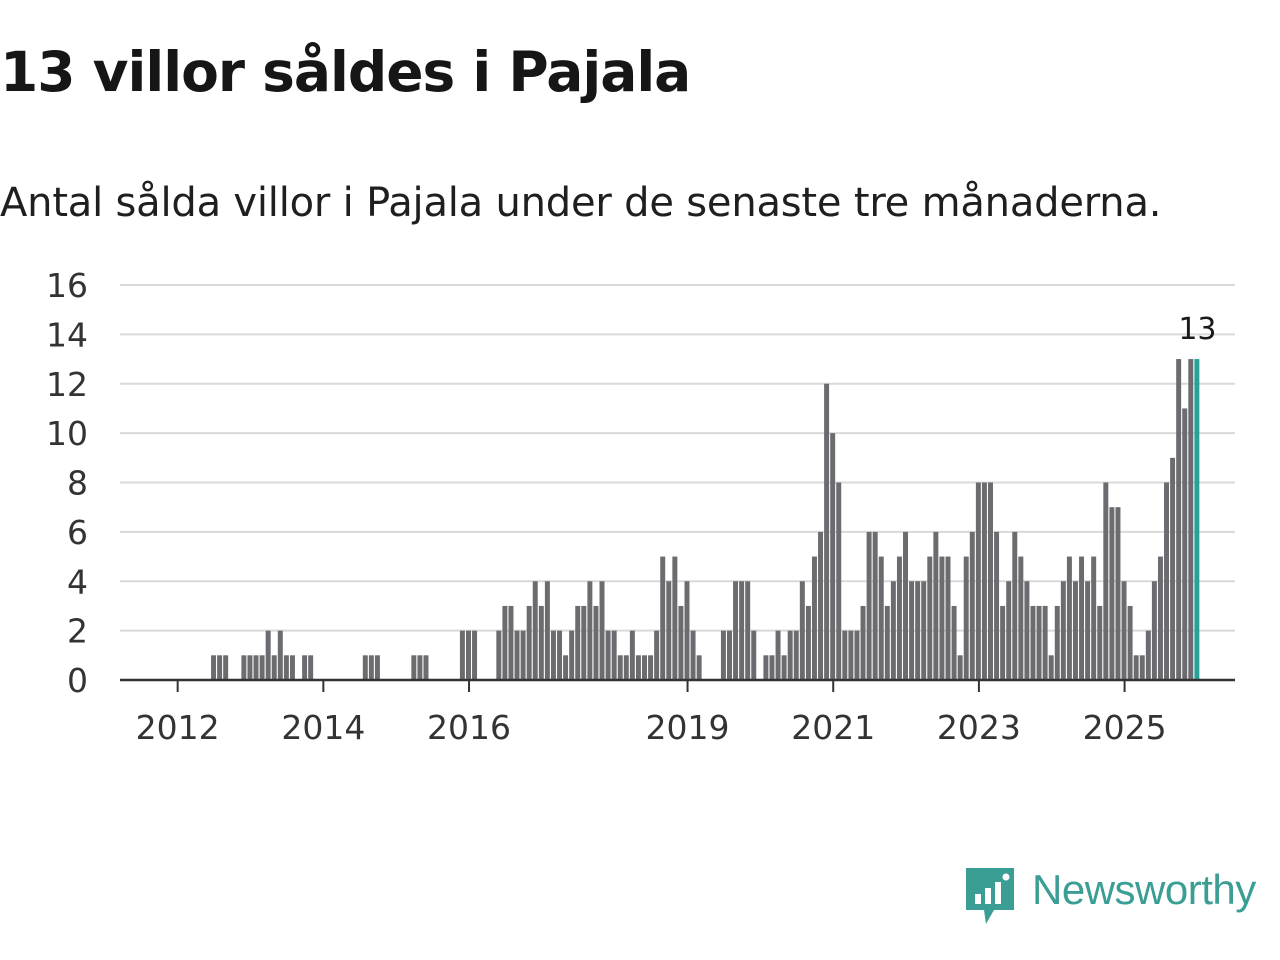  What do you see at coordinates (67, 285) in the screenshot?
I see `y-tick-label: 16` at bounding box center [67, 285].